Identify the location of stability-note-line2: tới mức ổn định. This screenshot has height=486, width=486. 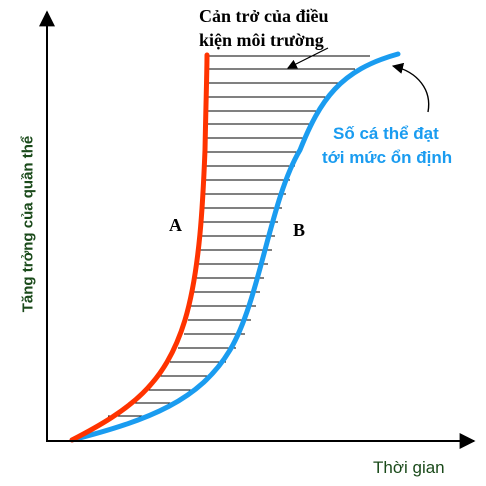
(387, 157).